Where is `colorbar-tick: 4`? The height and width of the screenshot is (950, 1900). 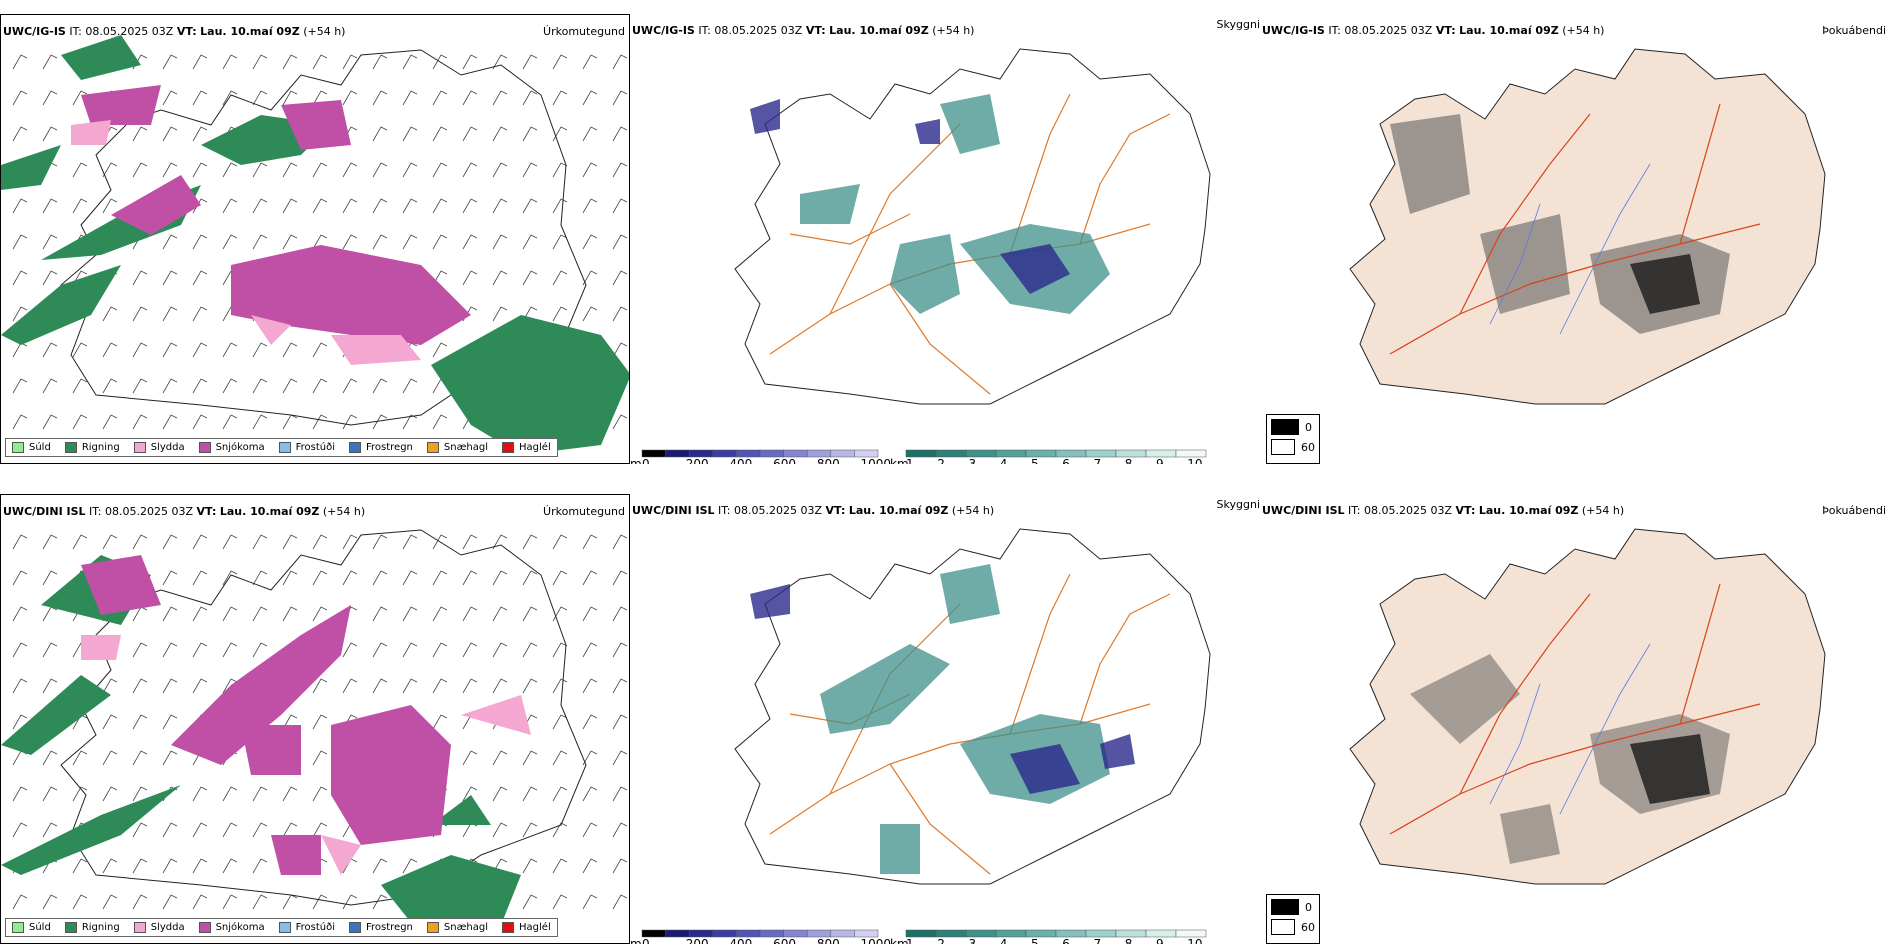
colorbar-tick: 4 is located at coordinates (1004, 460).